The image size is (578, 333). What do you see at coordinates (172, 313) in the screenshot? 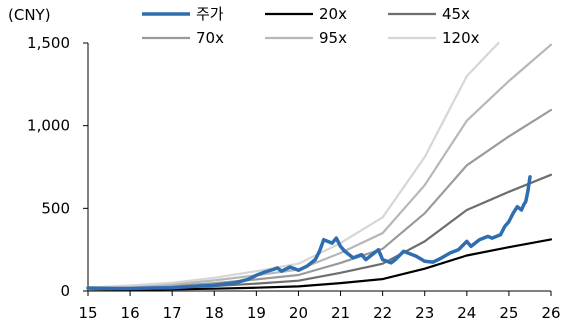
I see `x-tick-label: 17` at bounding box center [172, 313].